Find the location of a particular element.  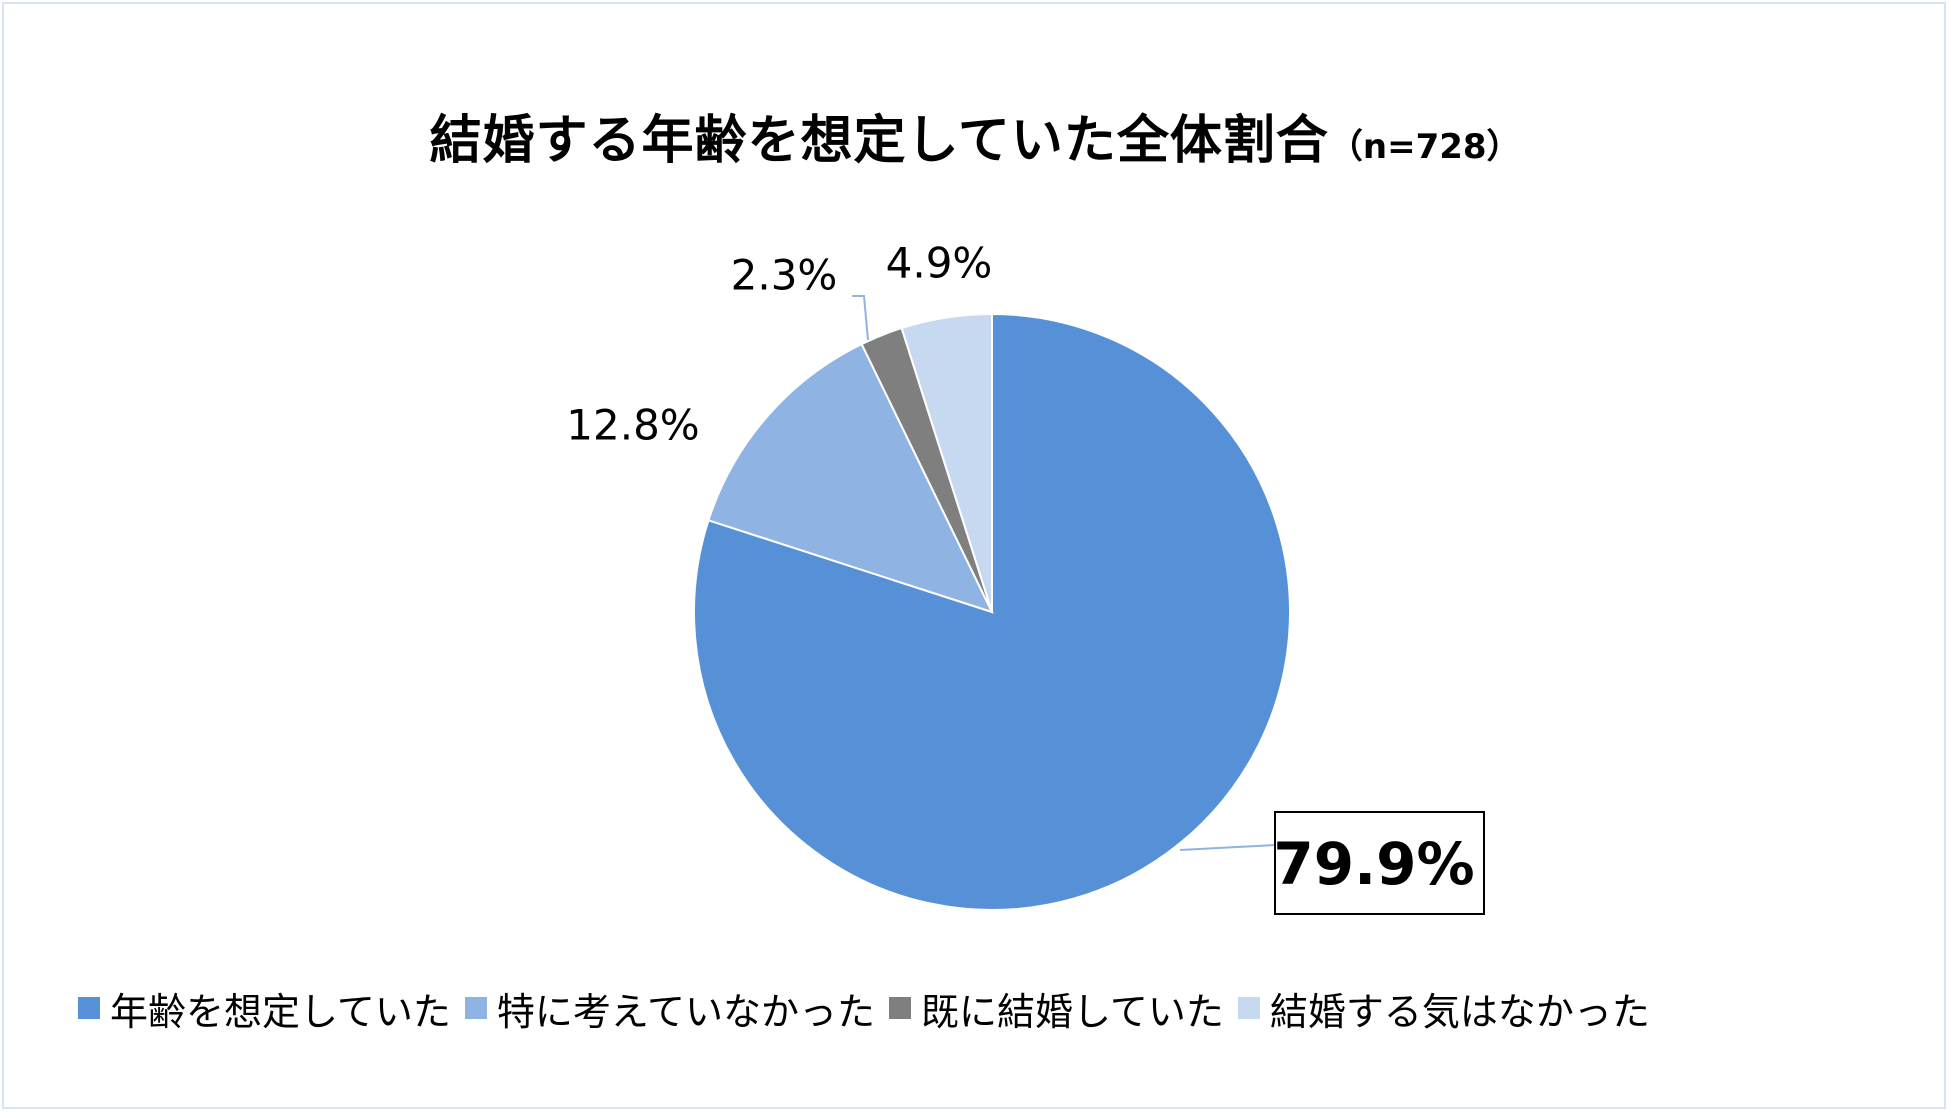

chart-title-block: 結婚する年齢を想定していた全体割合（n=728） is located at coordinates (975, 135).